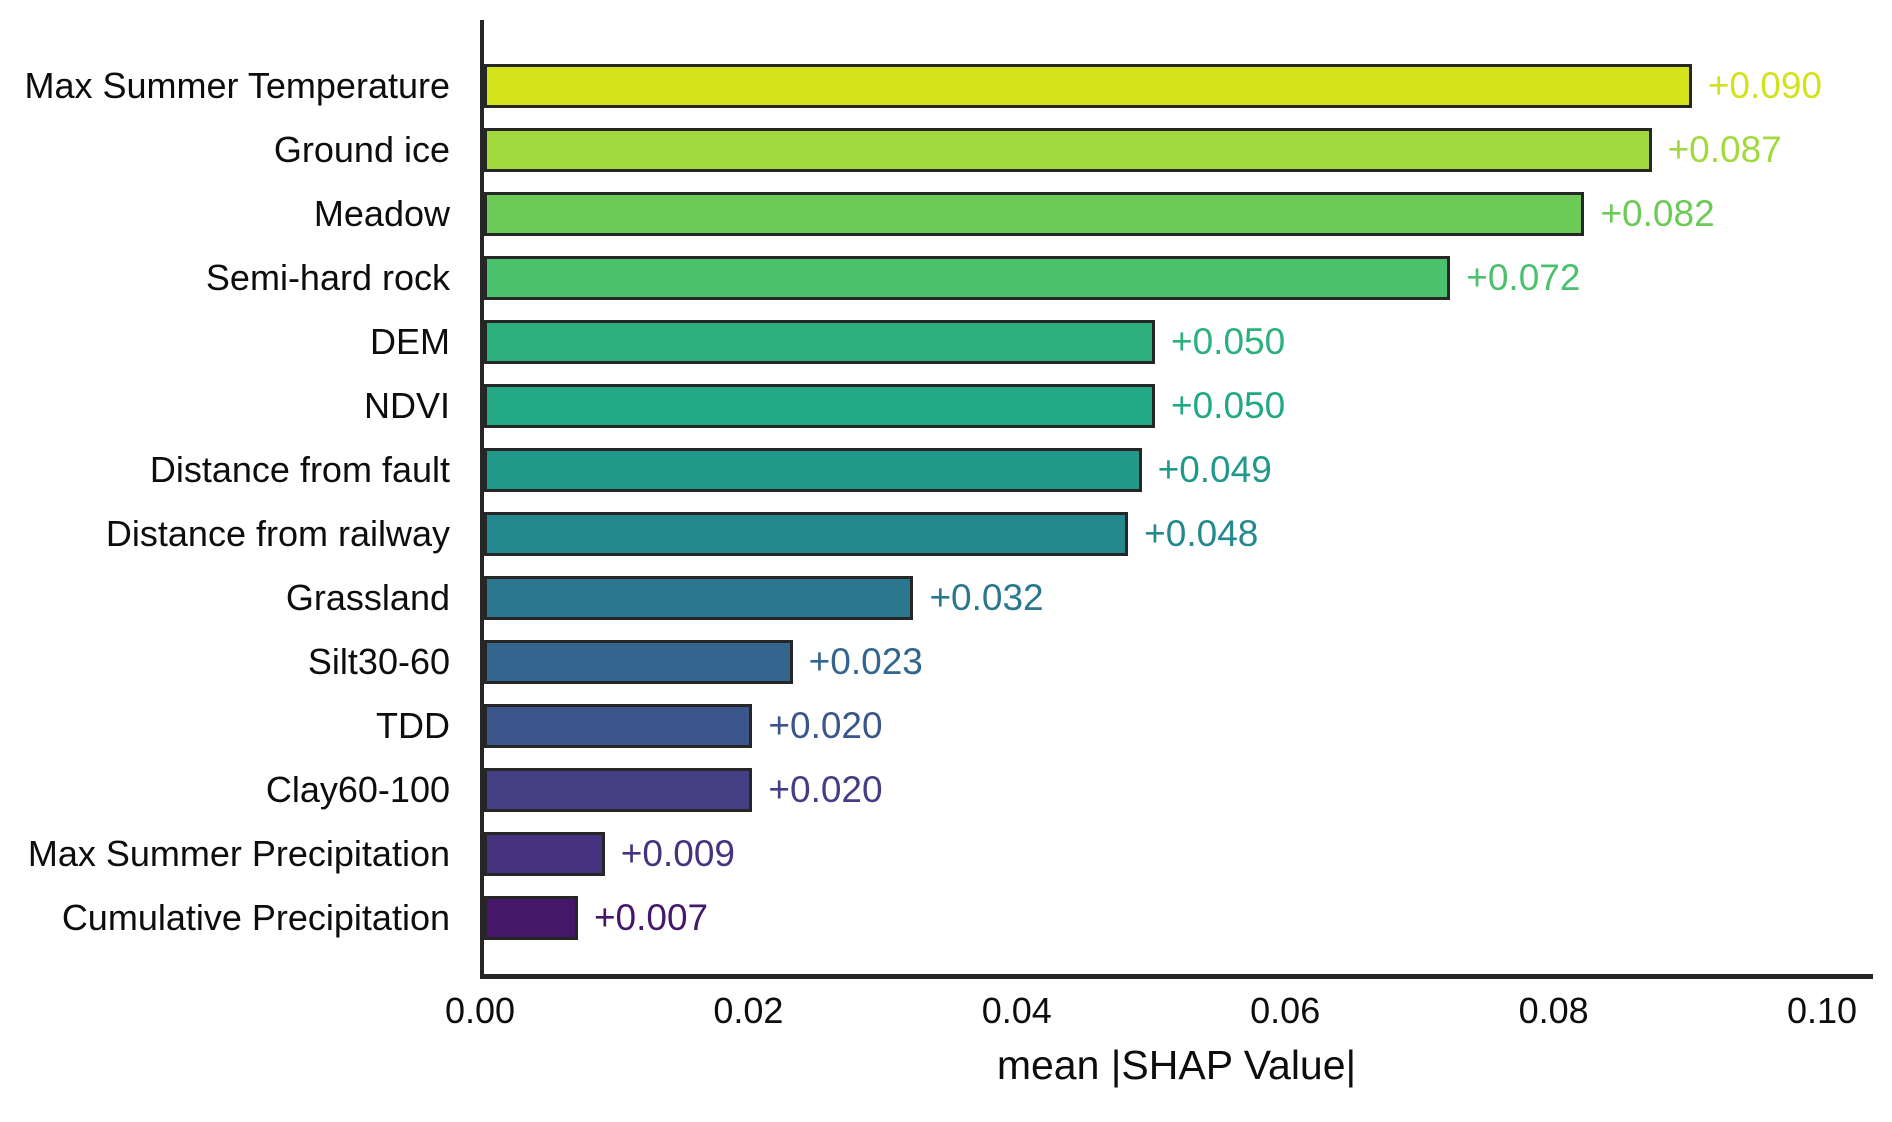 The height and width of the screenshot is (1122, 1892). Describe the element at coordinates (255, 917) in the screenshot. I see `y-axis-label-cumulative-precipitation: Cumulative Precipitation` at that location.